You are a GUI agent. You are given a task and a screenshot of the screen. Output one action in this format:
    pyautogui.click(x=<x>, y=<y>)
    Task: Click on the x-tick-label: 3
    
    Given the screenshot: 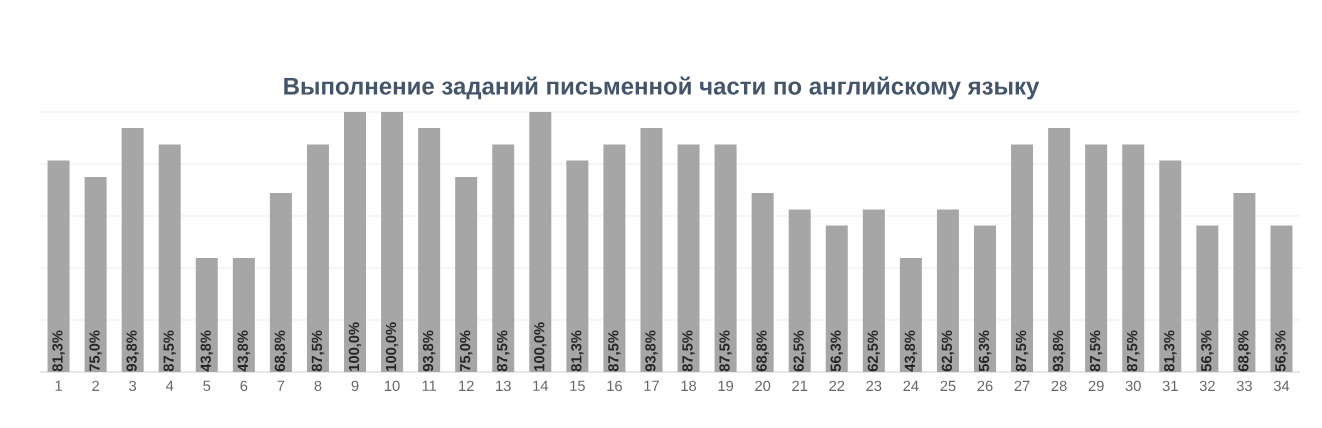 What is the action you would take?
    pyautogui.click(x=133, y=386)
    